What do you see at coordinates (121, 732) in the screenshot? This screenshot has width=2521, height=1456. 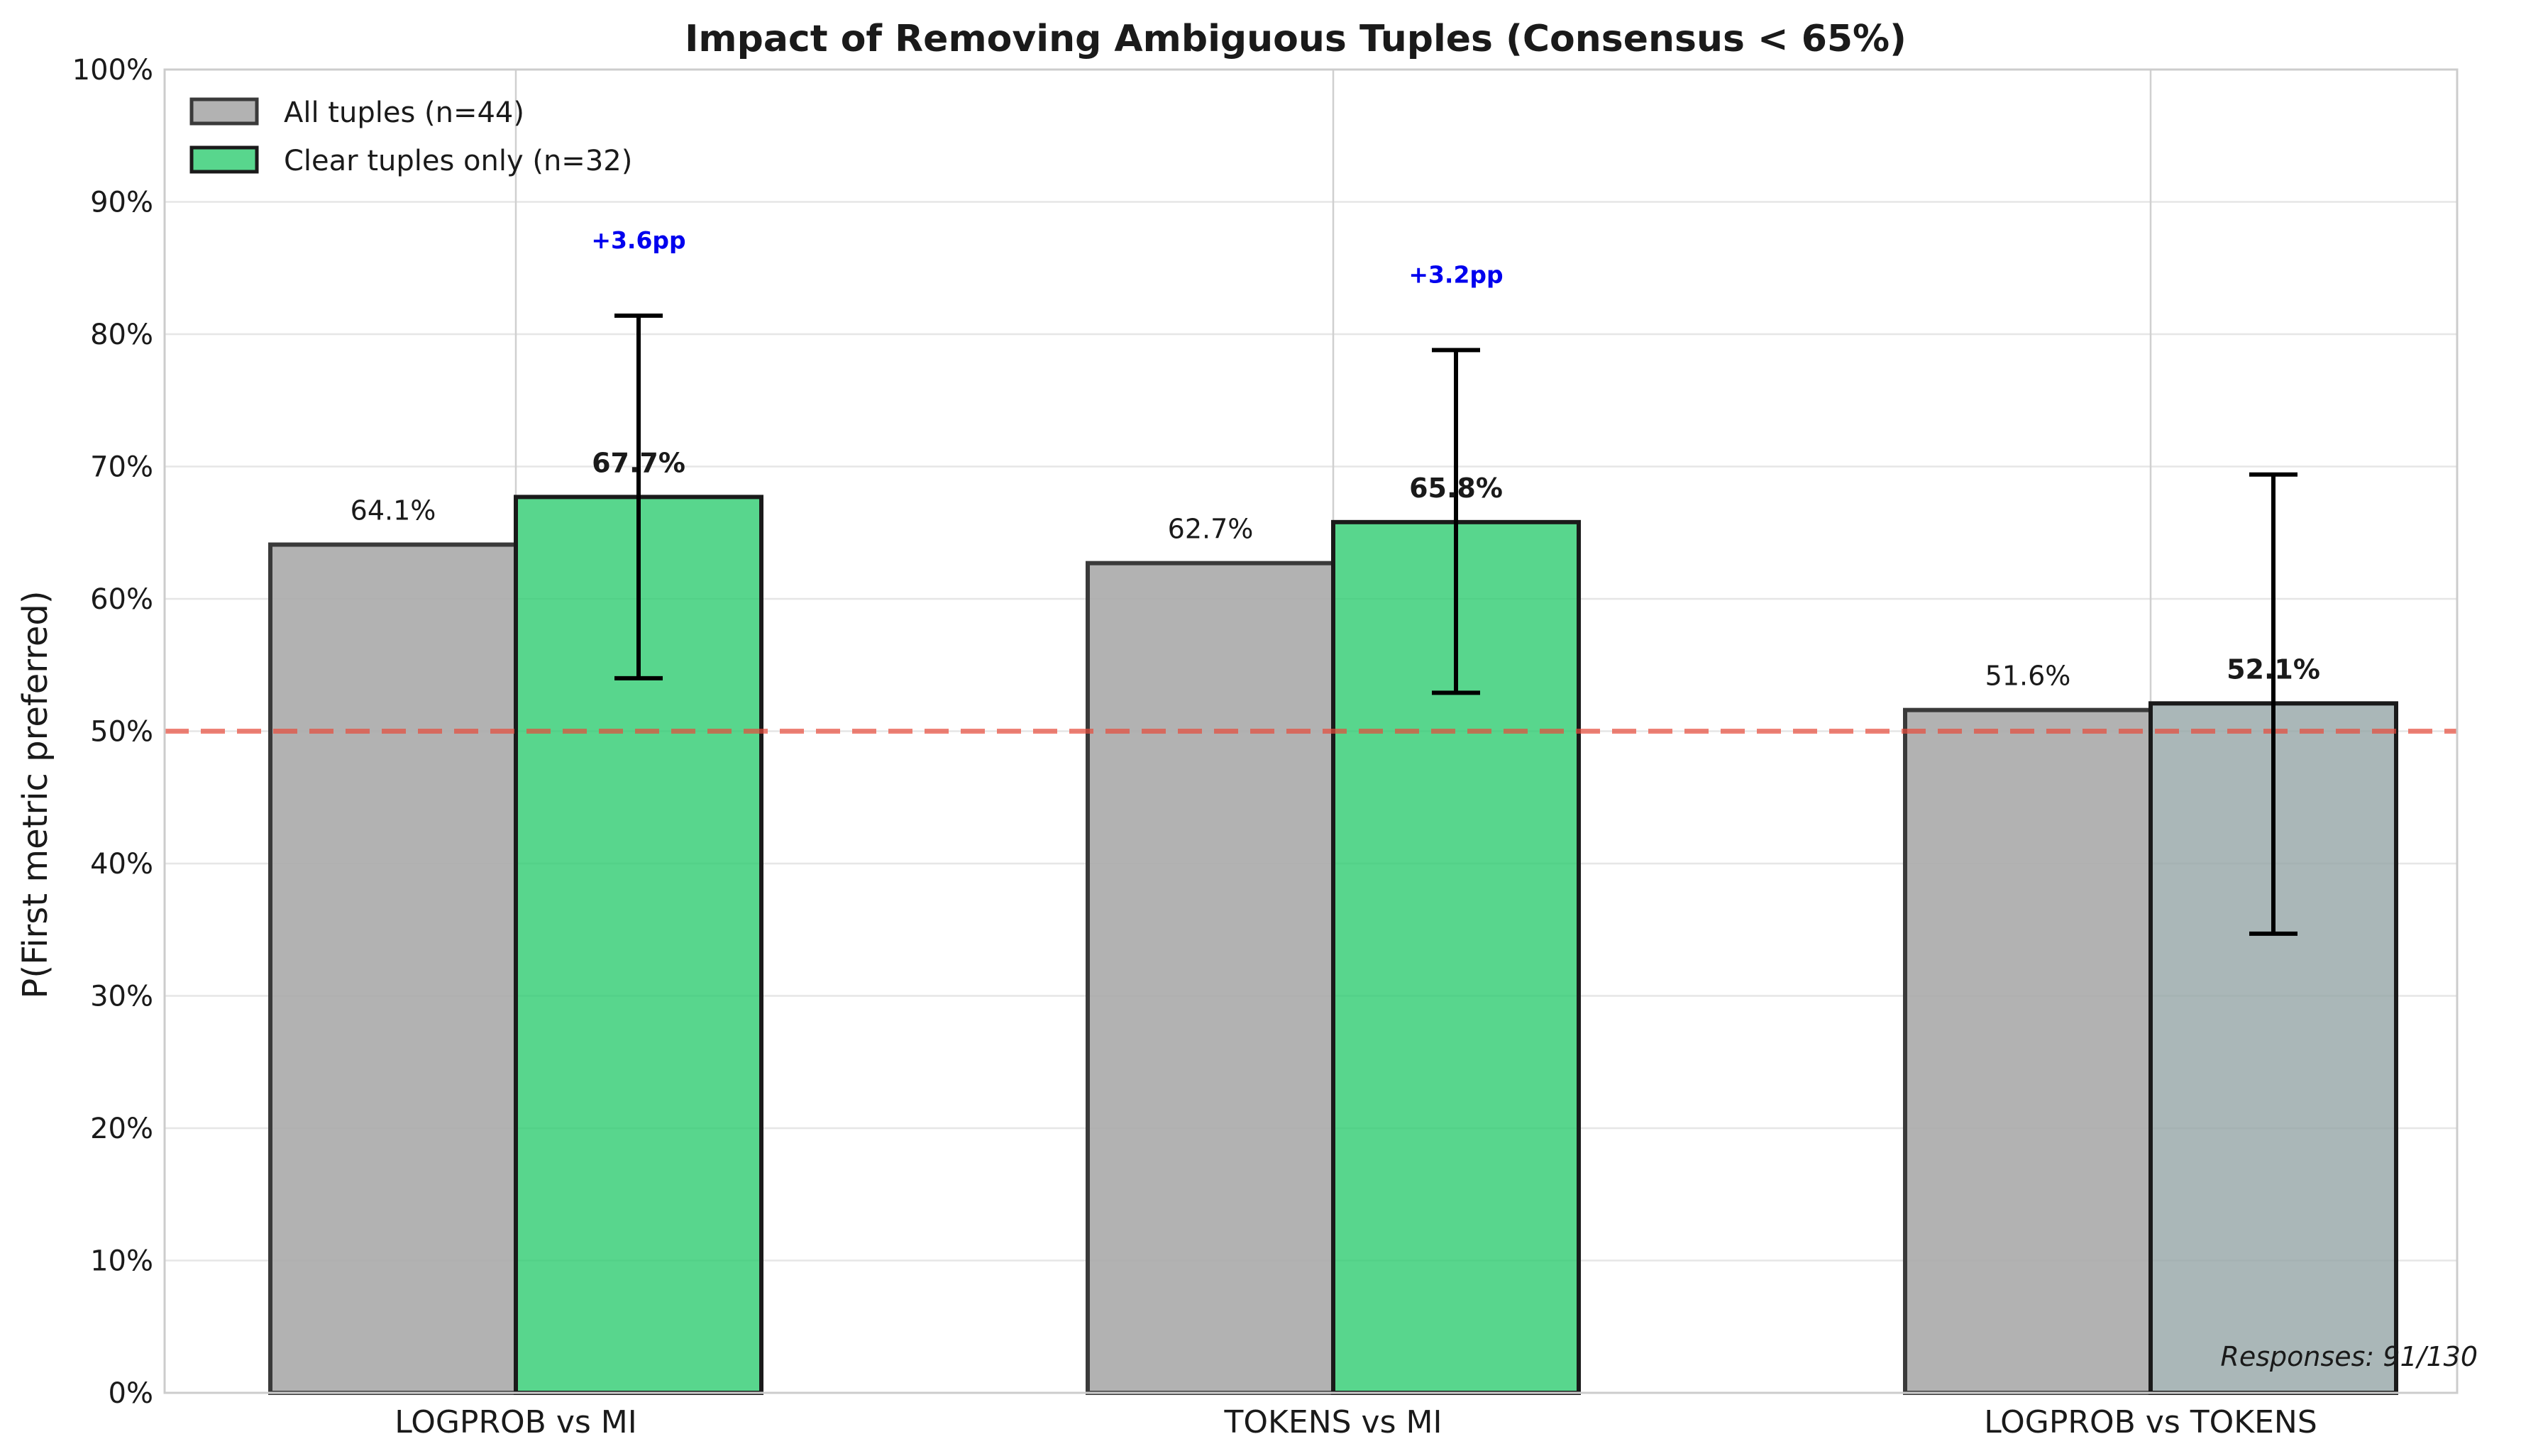 I see `y-tick-label: 50%` at bounding box center [121, 732].